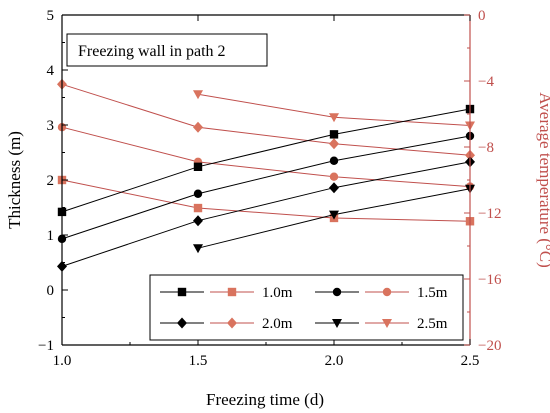  I want to click on y-left-tick-label-3: 2, so click(51, 181).